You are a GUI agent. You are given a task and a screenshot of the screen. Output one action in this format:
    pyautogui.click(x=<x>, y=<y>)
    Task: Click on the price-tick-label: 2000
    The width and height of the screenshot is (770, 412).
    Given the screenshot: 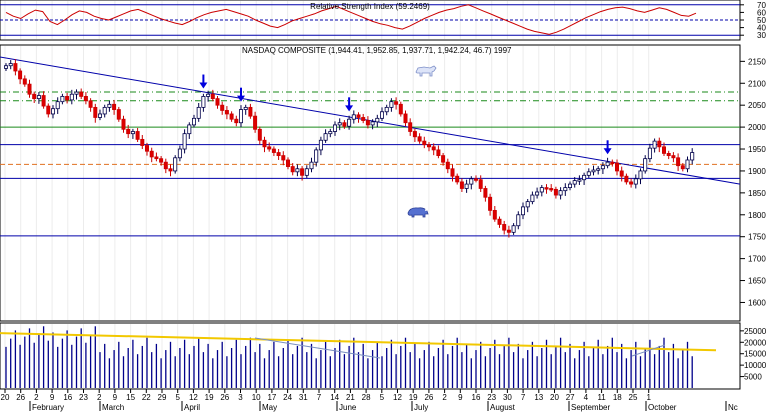 What is the action you would take?
    pyautogui.click(x=757, y=127)
    